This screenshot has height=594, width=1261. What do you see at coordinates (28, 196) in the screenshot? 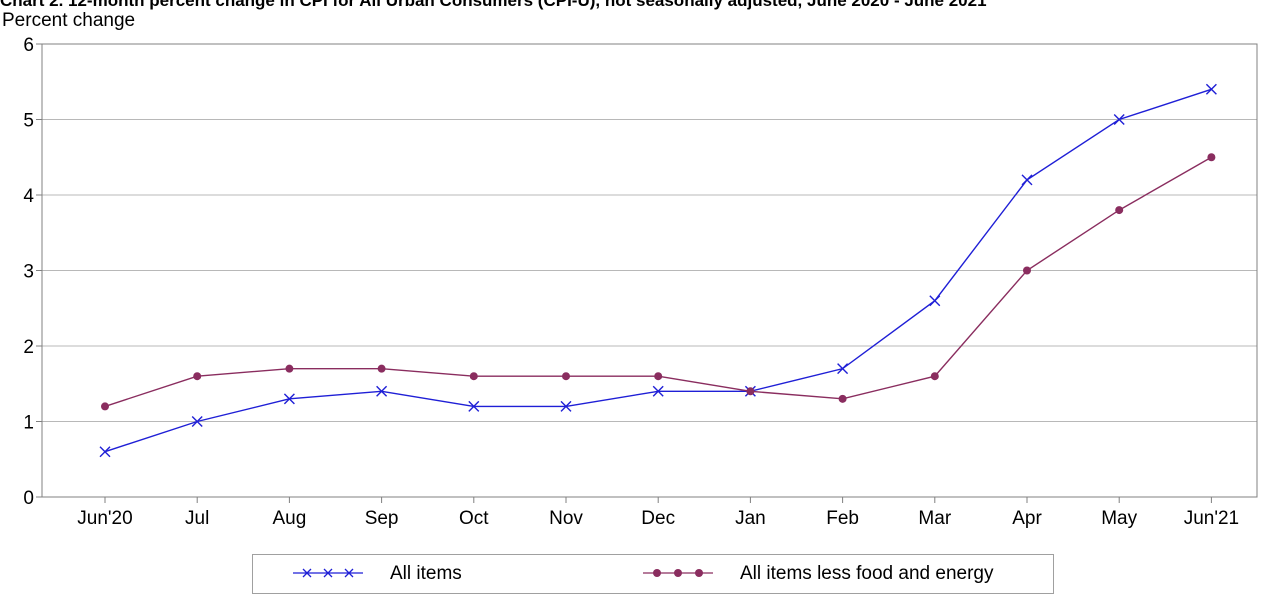
I see `y-tick-label: 4` at bounding box center [28, 196].